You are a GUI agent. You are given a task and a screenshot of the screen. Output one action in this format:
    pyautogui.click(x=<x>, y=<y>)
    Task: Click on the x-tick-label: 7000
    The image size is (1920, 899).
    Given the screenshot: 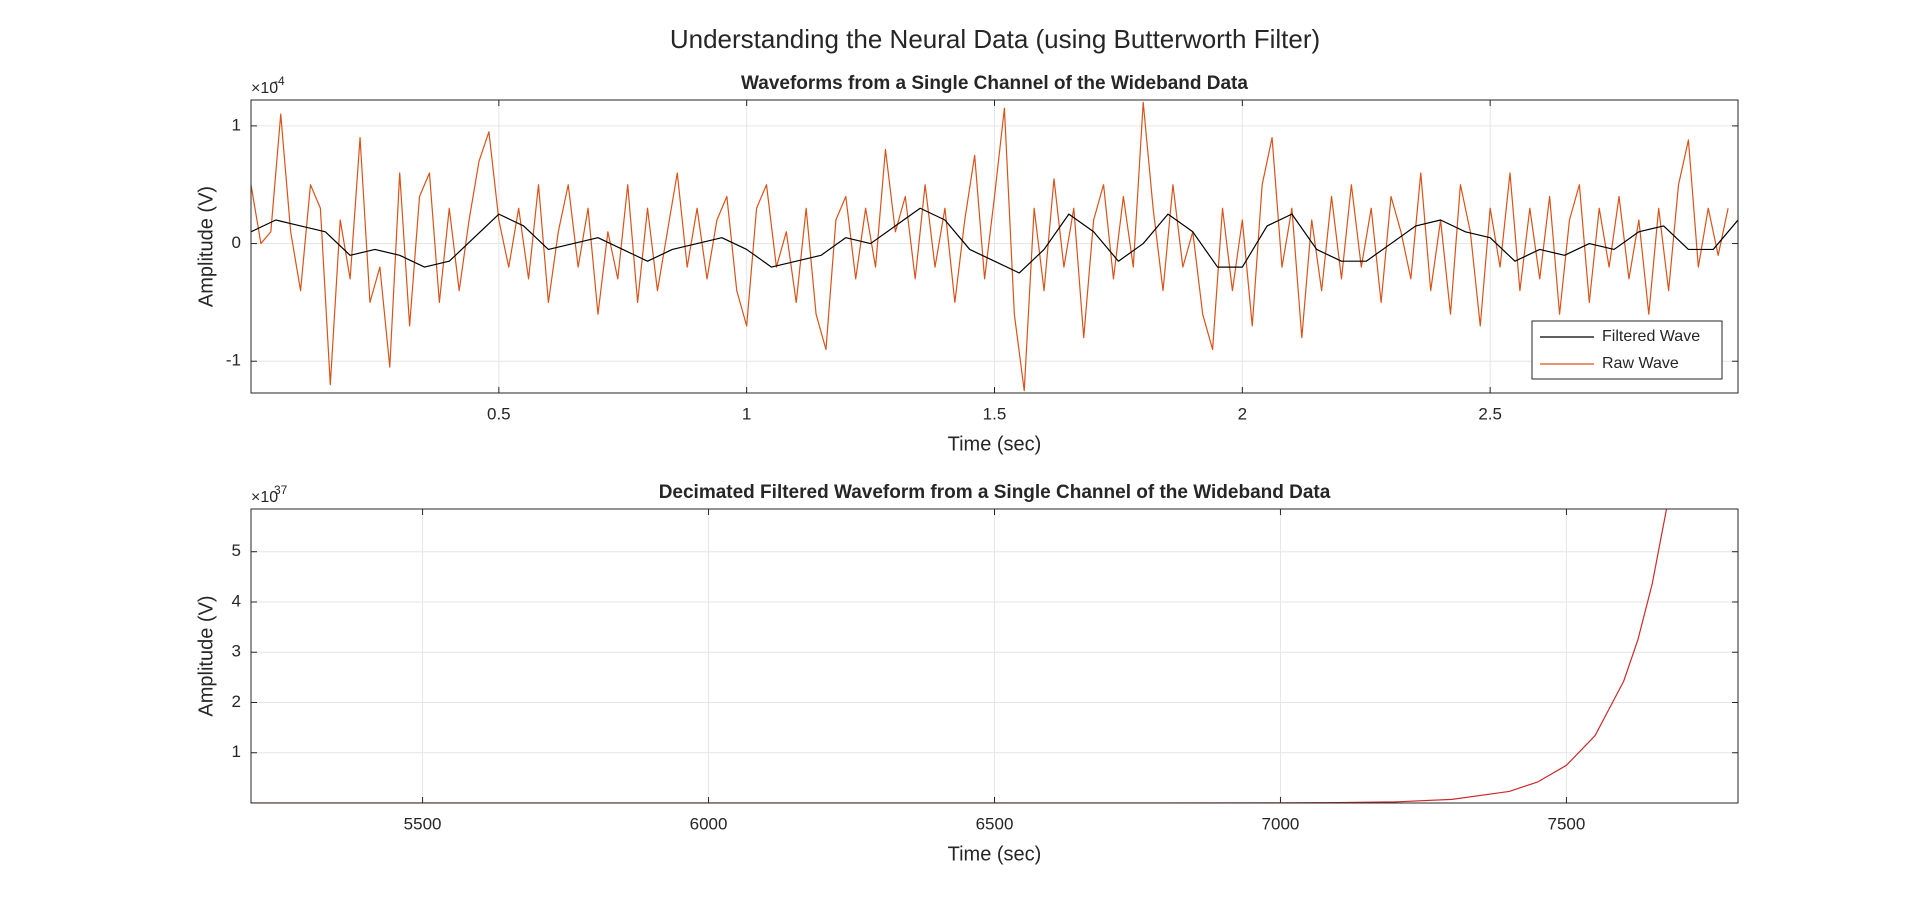 What is the action you would take?
    pyautogui.click(x=1281, y=823)
    